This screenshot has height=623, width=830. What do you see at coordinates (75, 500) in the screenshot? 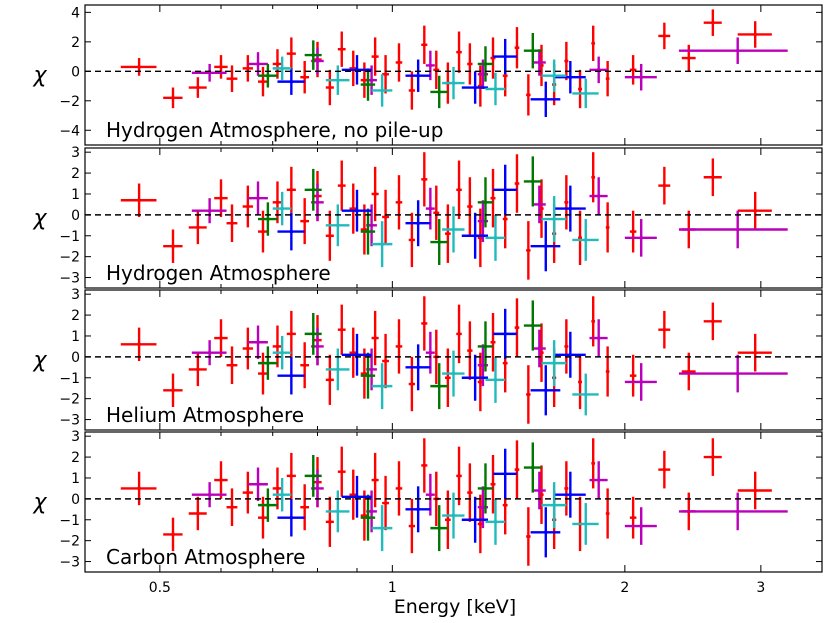
I see `y-tick-label: 0` at bounding box center [75, 500].